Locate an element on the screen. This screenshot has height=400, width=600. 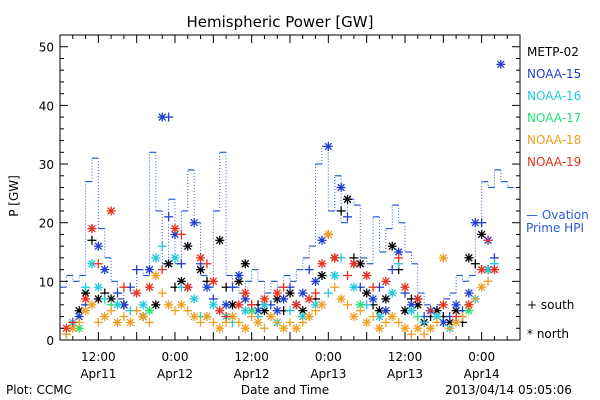
plot-credit: Plot: CCMC is located at coordinates (39, 390).